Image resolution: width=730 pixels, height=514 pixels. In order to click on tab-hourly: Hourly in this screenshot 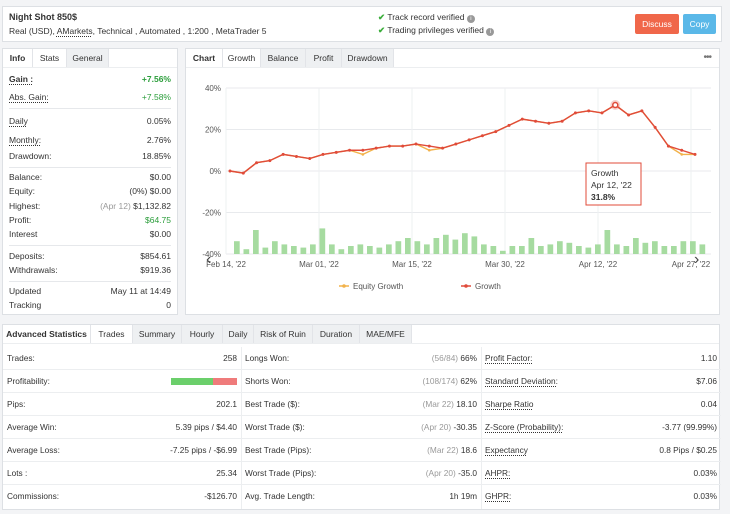, I will do `click(202, 334)`.